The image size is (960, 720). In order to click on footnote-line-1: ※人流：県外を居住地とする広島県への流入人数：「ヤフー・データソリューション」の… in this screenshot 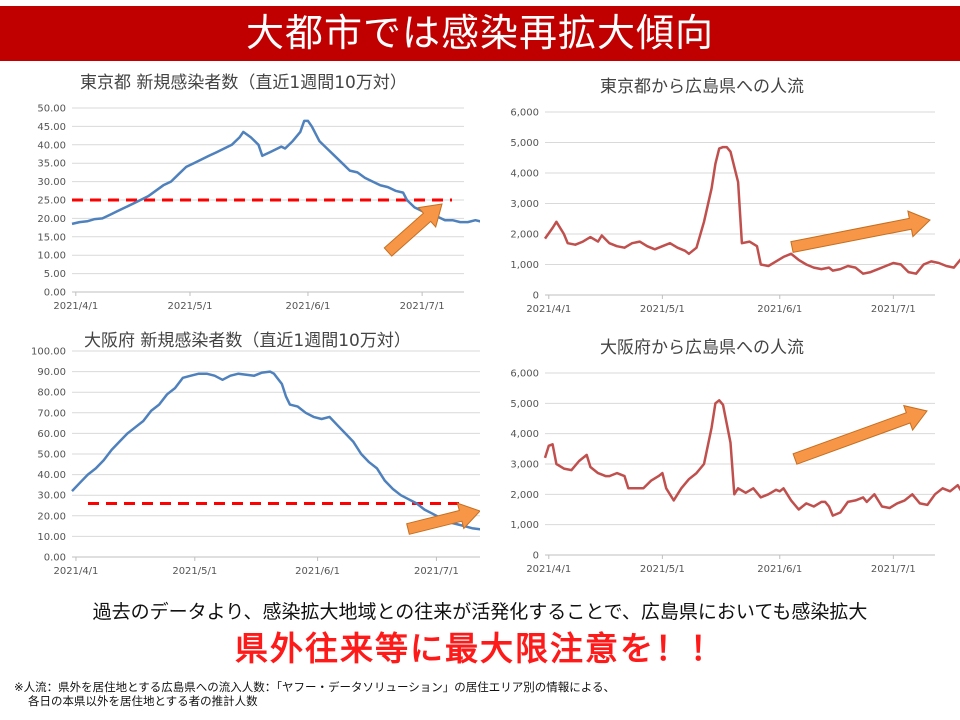, I will do `click(314, 687)`.